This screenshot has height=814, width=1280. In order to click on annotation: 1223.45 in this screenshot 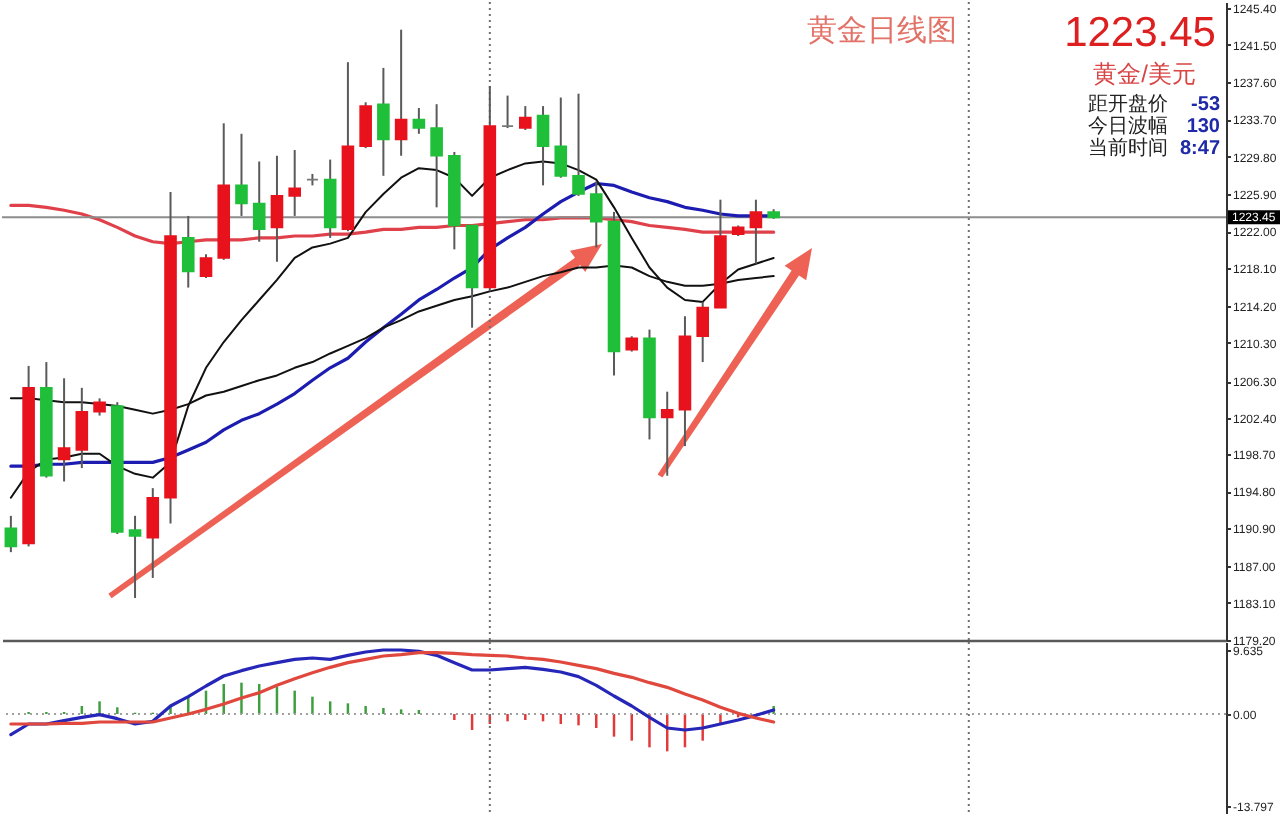, I will do `click(1140, 33)`.